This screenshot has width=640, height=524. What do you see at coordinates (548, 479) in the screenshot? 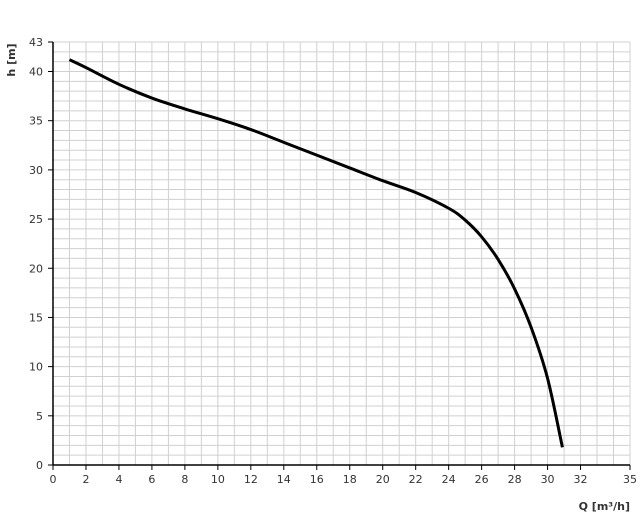
I see `x-tick-label: 30` at bounding box center [548, 479].